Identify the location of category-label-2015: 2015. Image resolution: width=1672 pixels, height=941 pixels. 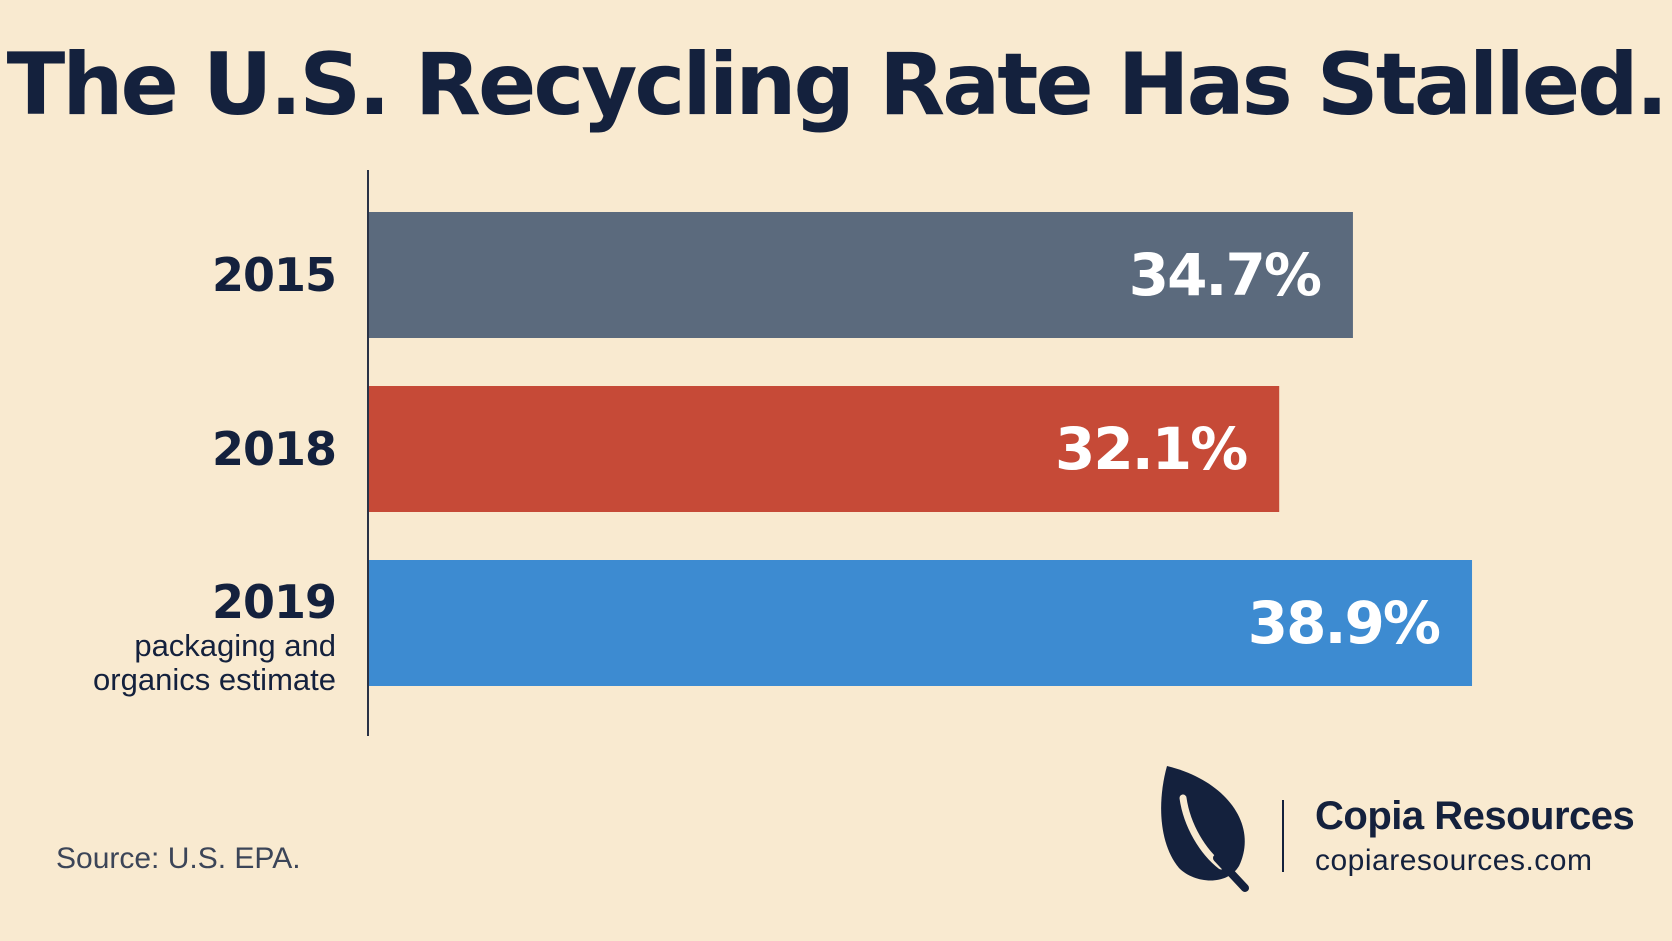
(274, 275).